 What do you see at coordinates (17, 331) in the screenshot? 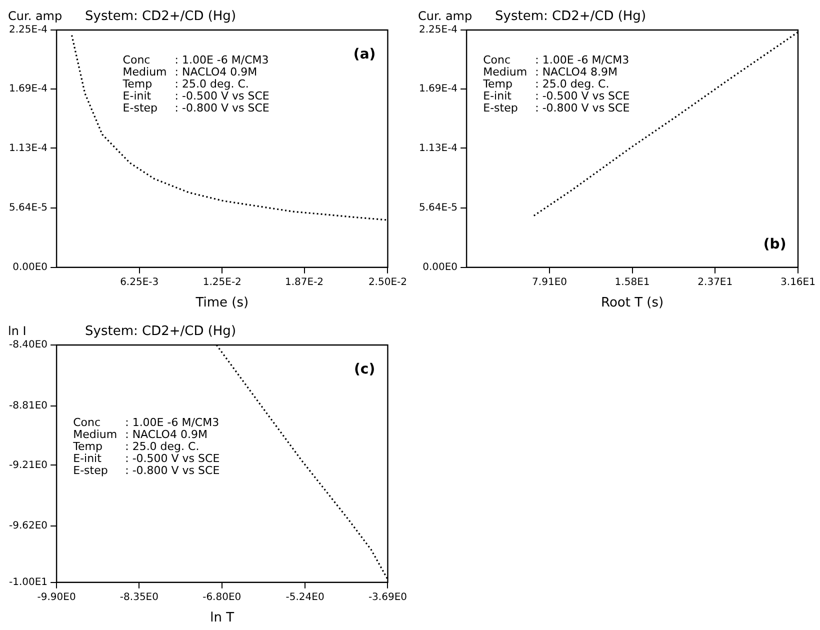
I see `y-axis-title: ln I` at bounding box center [17, 331].